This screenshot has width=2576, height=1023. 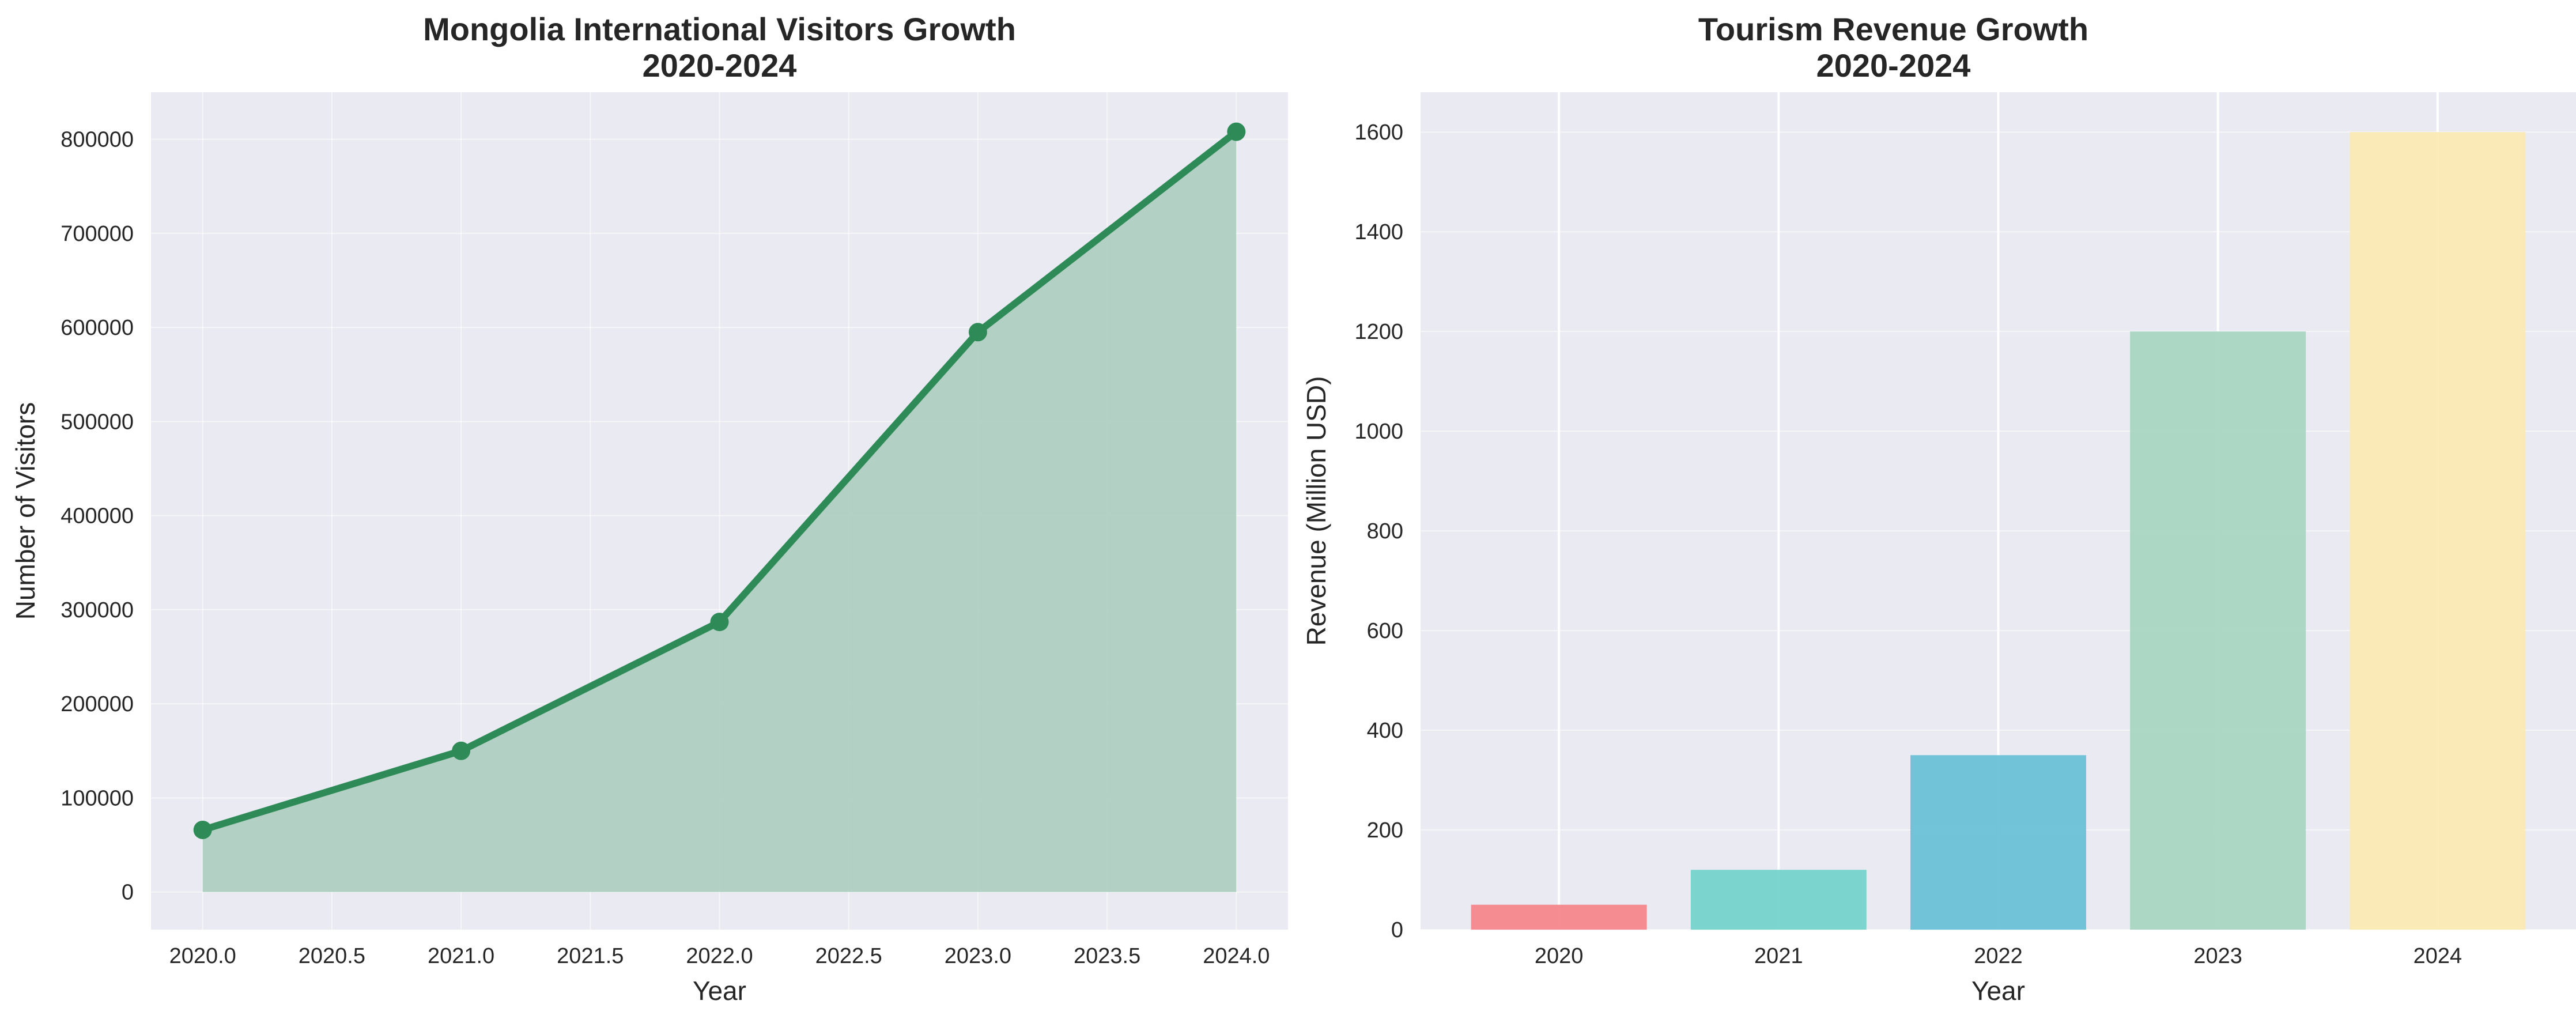 I want to click on visitors-y-tick-label: 800000, so click(x=97, y=140).